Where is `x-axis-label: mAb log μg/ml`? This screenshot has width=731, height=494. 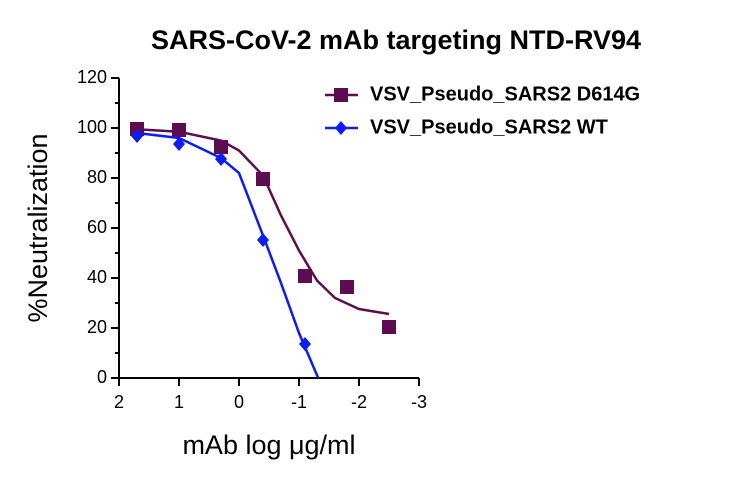
x-axis-label: mAb log μg/ml is located at coordinates (268, 445).